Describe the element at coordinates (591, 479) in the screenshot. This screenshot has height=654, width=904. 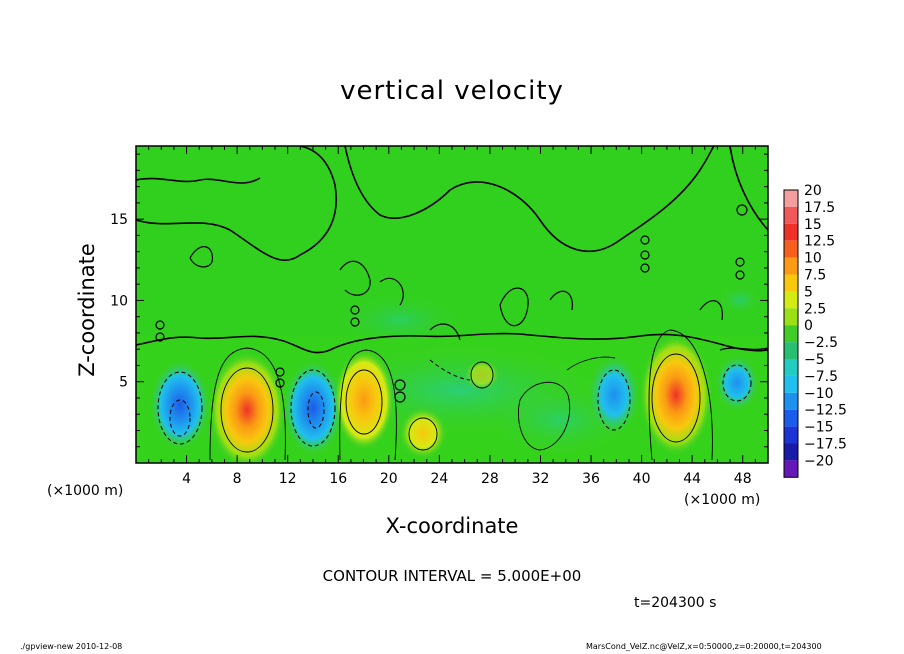
I see `x-tick-label: 36` at that location.